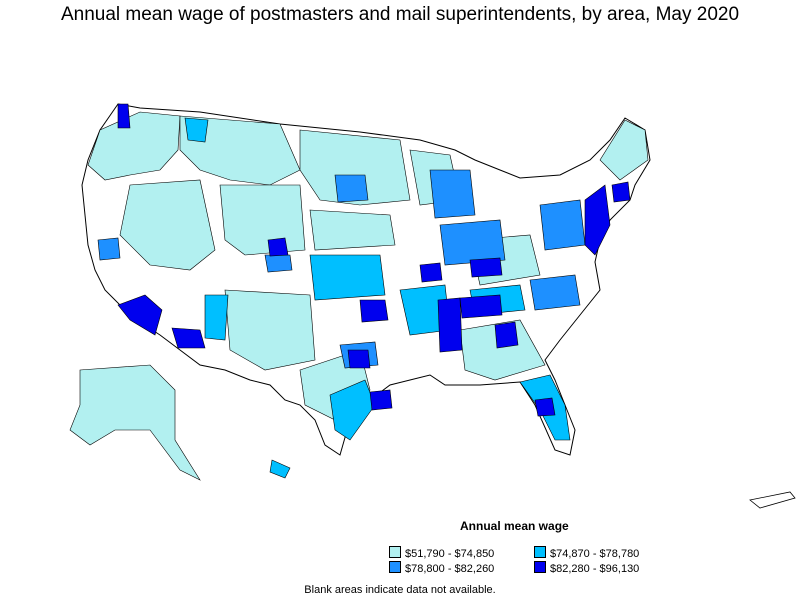 The width and height of the screenshot is (800, 600). What do you see at coordinates (240, 150) in the screenshot?
I see `region-northern-rockies` at bounding box center [240, 150].